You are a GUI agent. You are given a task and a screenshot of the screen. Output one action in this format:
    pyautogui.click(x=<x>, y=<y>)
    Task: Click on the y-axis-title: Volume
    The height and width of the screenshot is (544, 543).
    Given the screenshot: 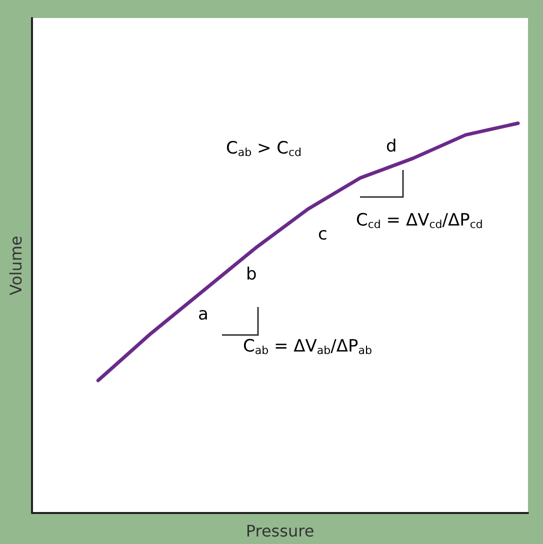 What is the action you would take?
    pyautogui.click(x=16, y=266)
    